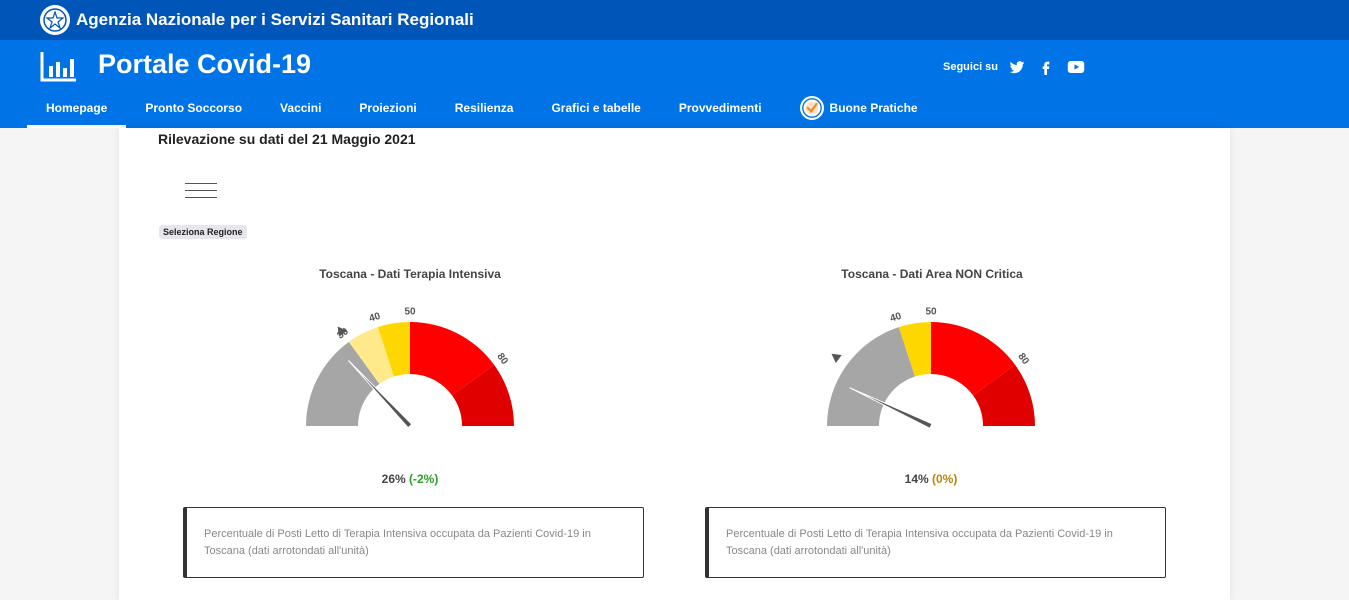  I want to click on gauge-title: Toscana - Dati Terapia Intensiva, so click(410, 274).